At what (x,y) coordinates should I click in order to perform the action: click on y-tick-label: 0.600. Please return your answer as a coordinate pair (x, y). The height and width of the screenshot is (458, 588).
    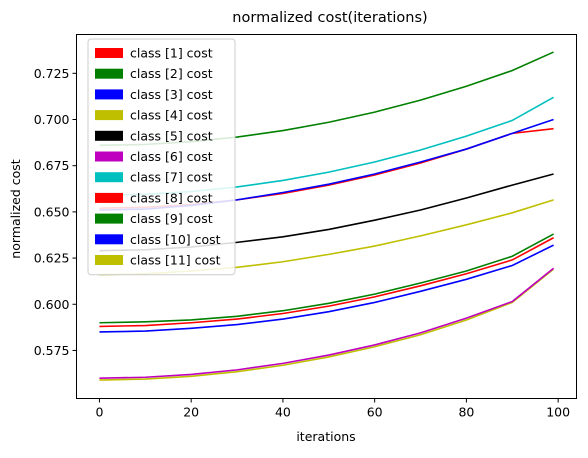
    Looking at the image, I should click on (52, 304).